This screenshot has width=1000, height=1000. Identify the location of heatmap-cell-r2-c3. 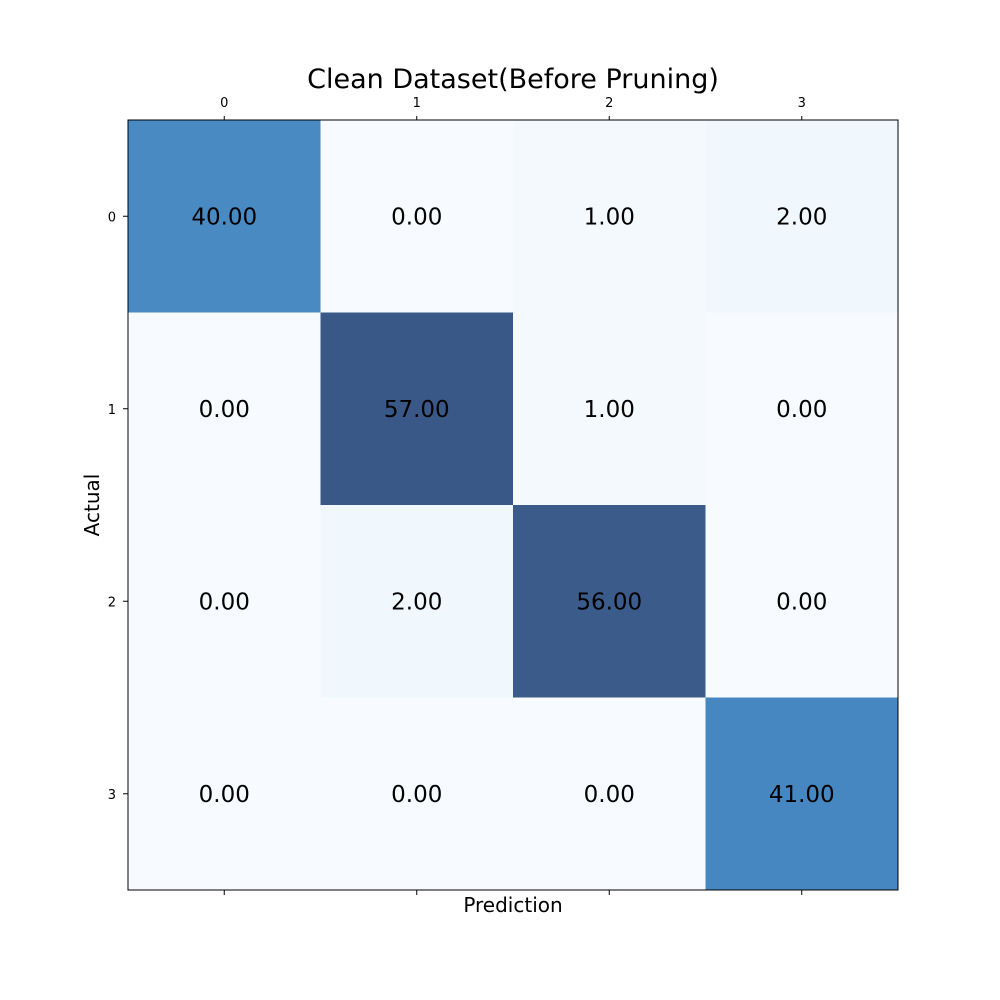
(801, 601).